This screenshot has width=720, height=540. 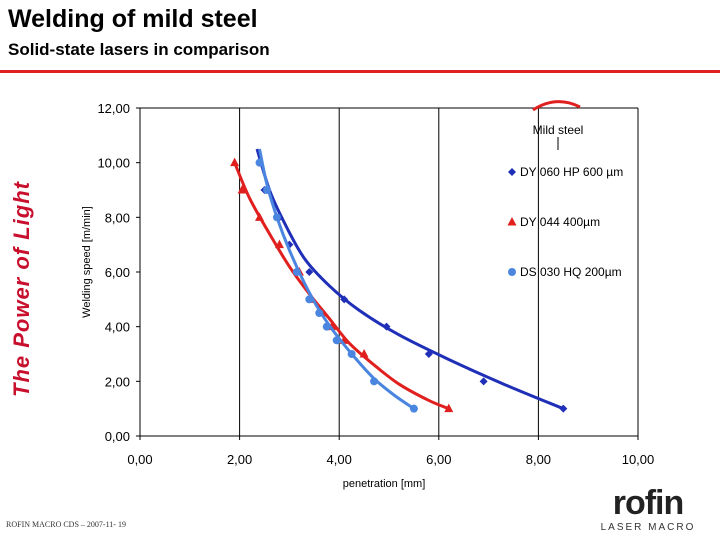 I want to click on logo-wordmark: rofin, so click(x=648, y=503).